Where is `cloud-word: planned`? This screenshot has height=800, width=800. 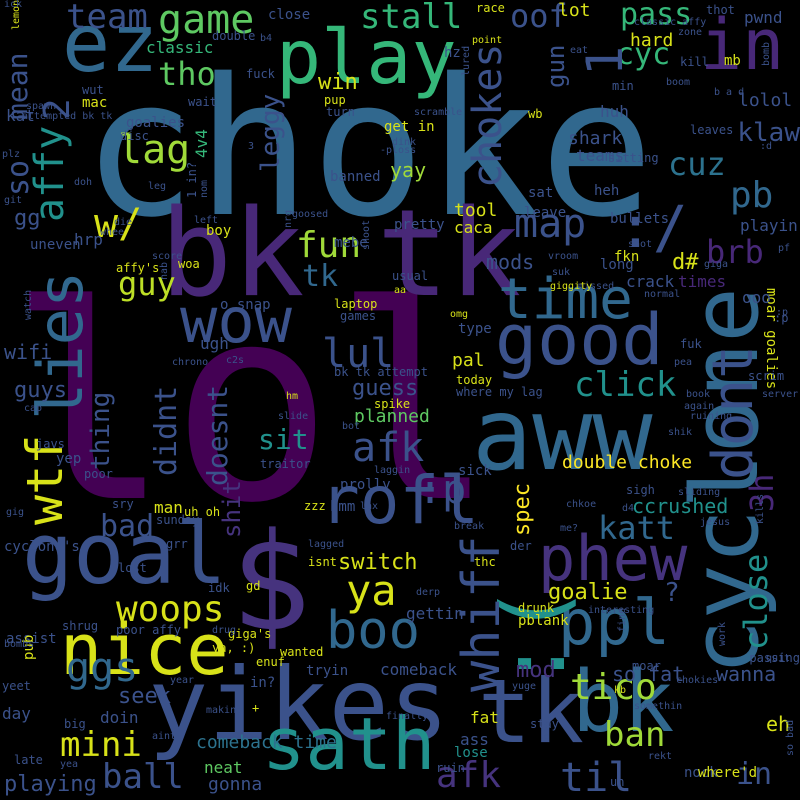 cloud-word: planned is located at coordinates (392, 416).